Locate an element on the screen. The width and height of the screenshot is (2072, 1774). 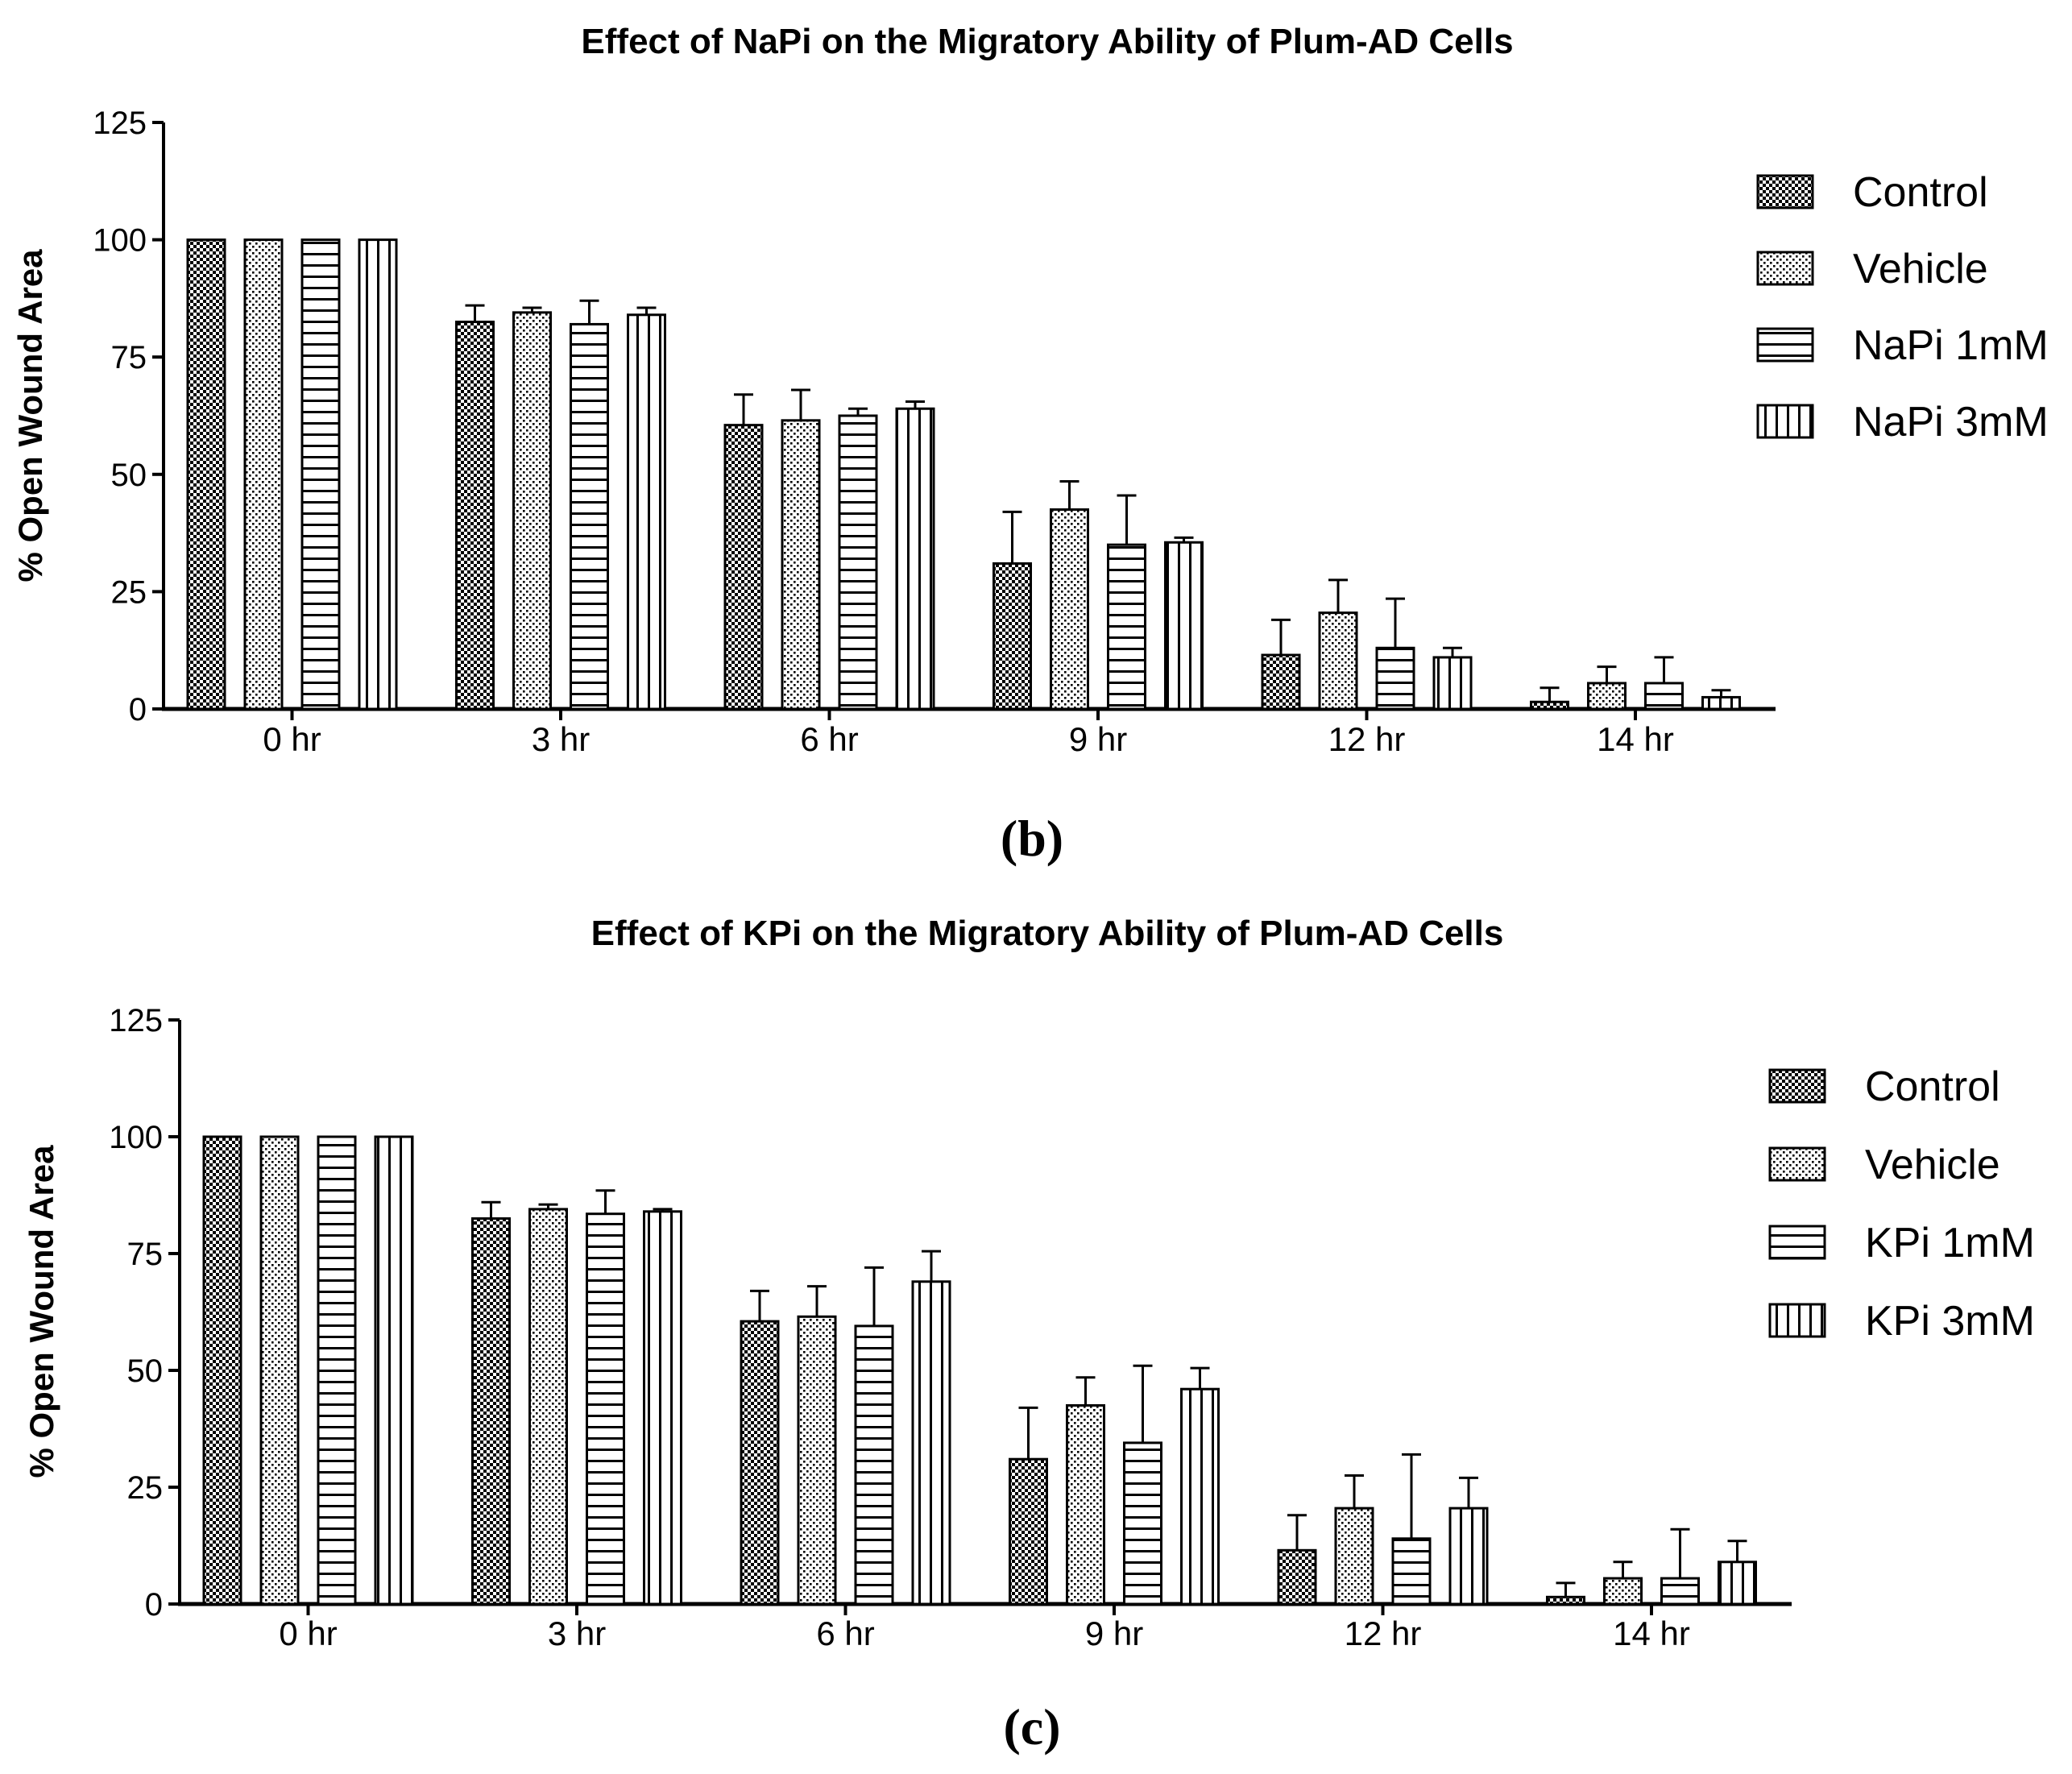
bar-napi-1mm-14hr is located at coordinates (1664, 697).